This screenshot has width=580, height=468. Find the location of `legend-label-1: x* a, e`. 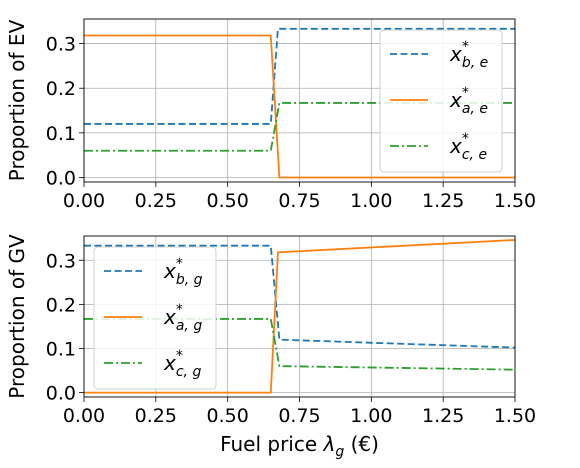

legend-label-1: x* a, e is located at coordinates (468, 101).